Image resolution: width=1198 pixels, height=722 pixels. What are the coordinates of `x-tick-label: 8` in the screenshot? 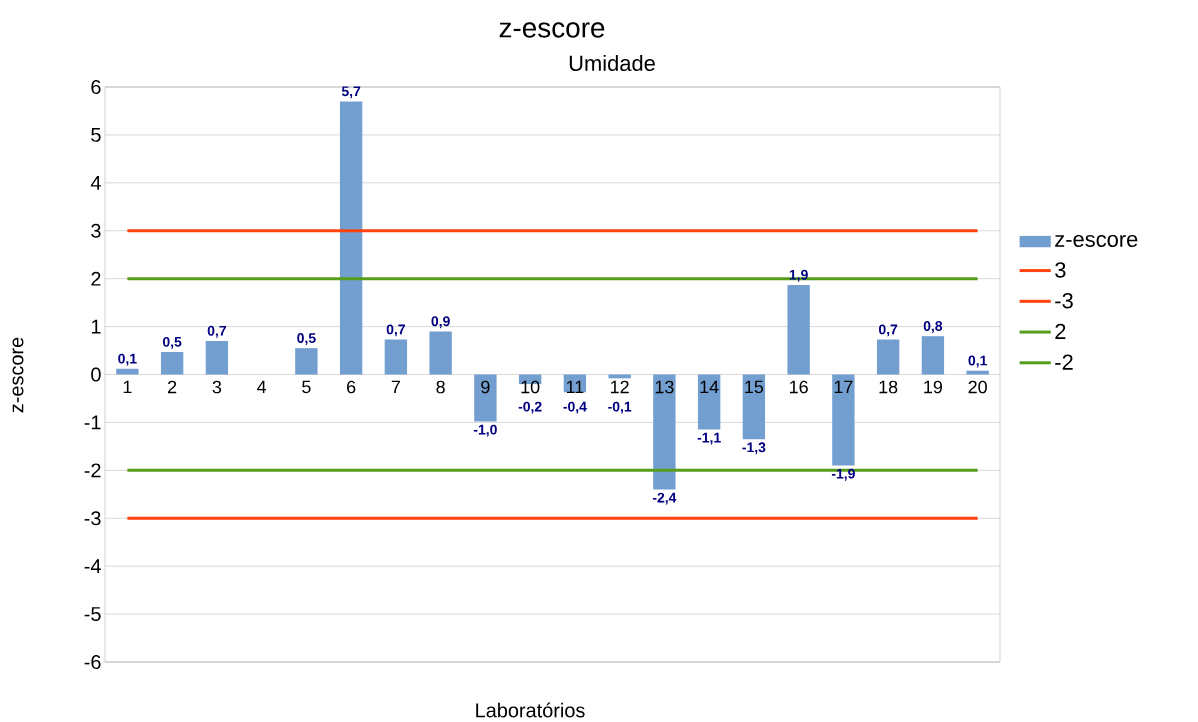 It's located at (440, 387).